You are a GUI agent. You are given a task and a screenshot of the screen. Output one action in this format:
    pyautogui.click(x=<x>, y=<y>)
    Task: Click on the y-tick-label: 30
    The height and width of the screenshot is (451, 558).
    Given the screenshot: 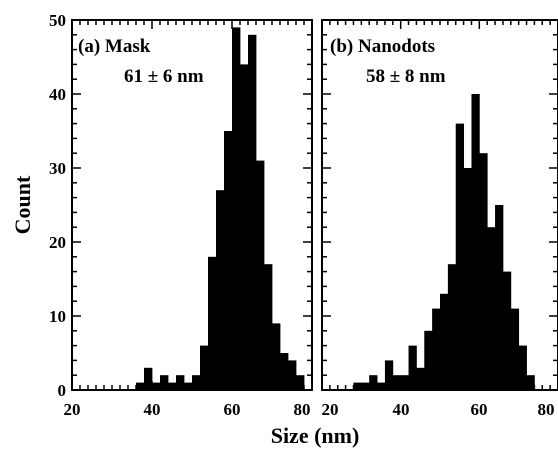 What is the action you would take?
    pyautogui.click(x=57, y=168)
    